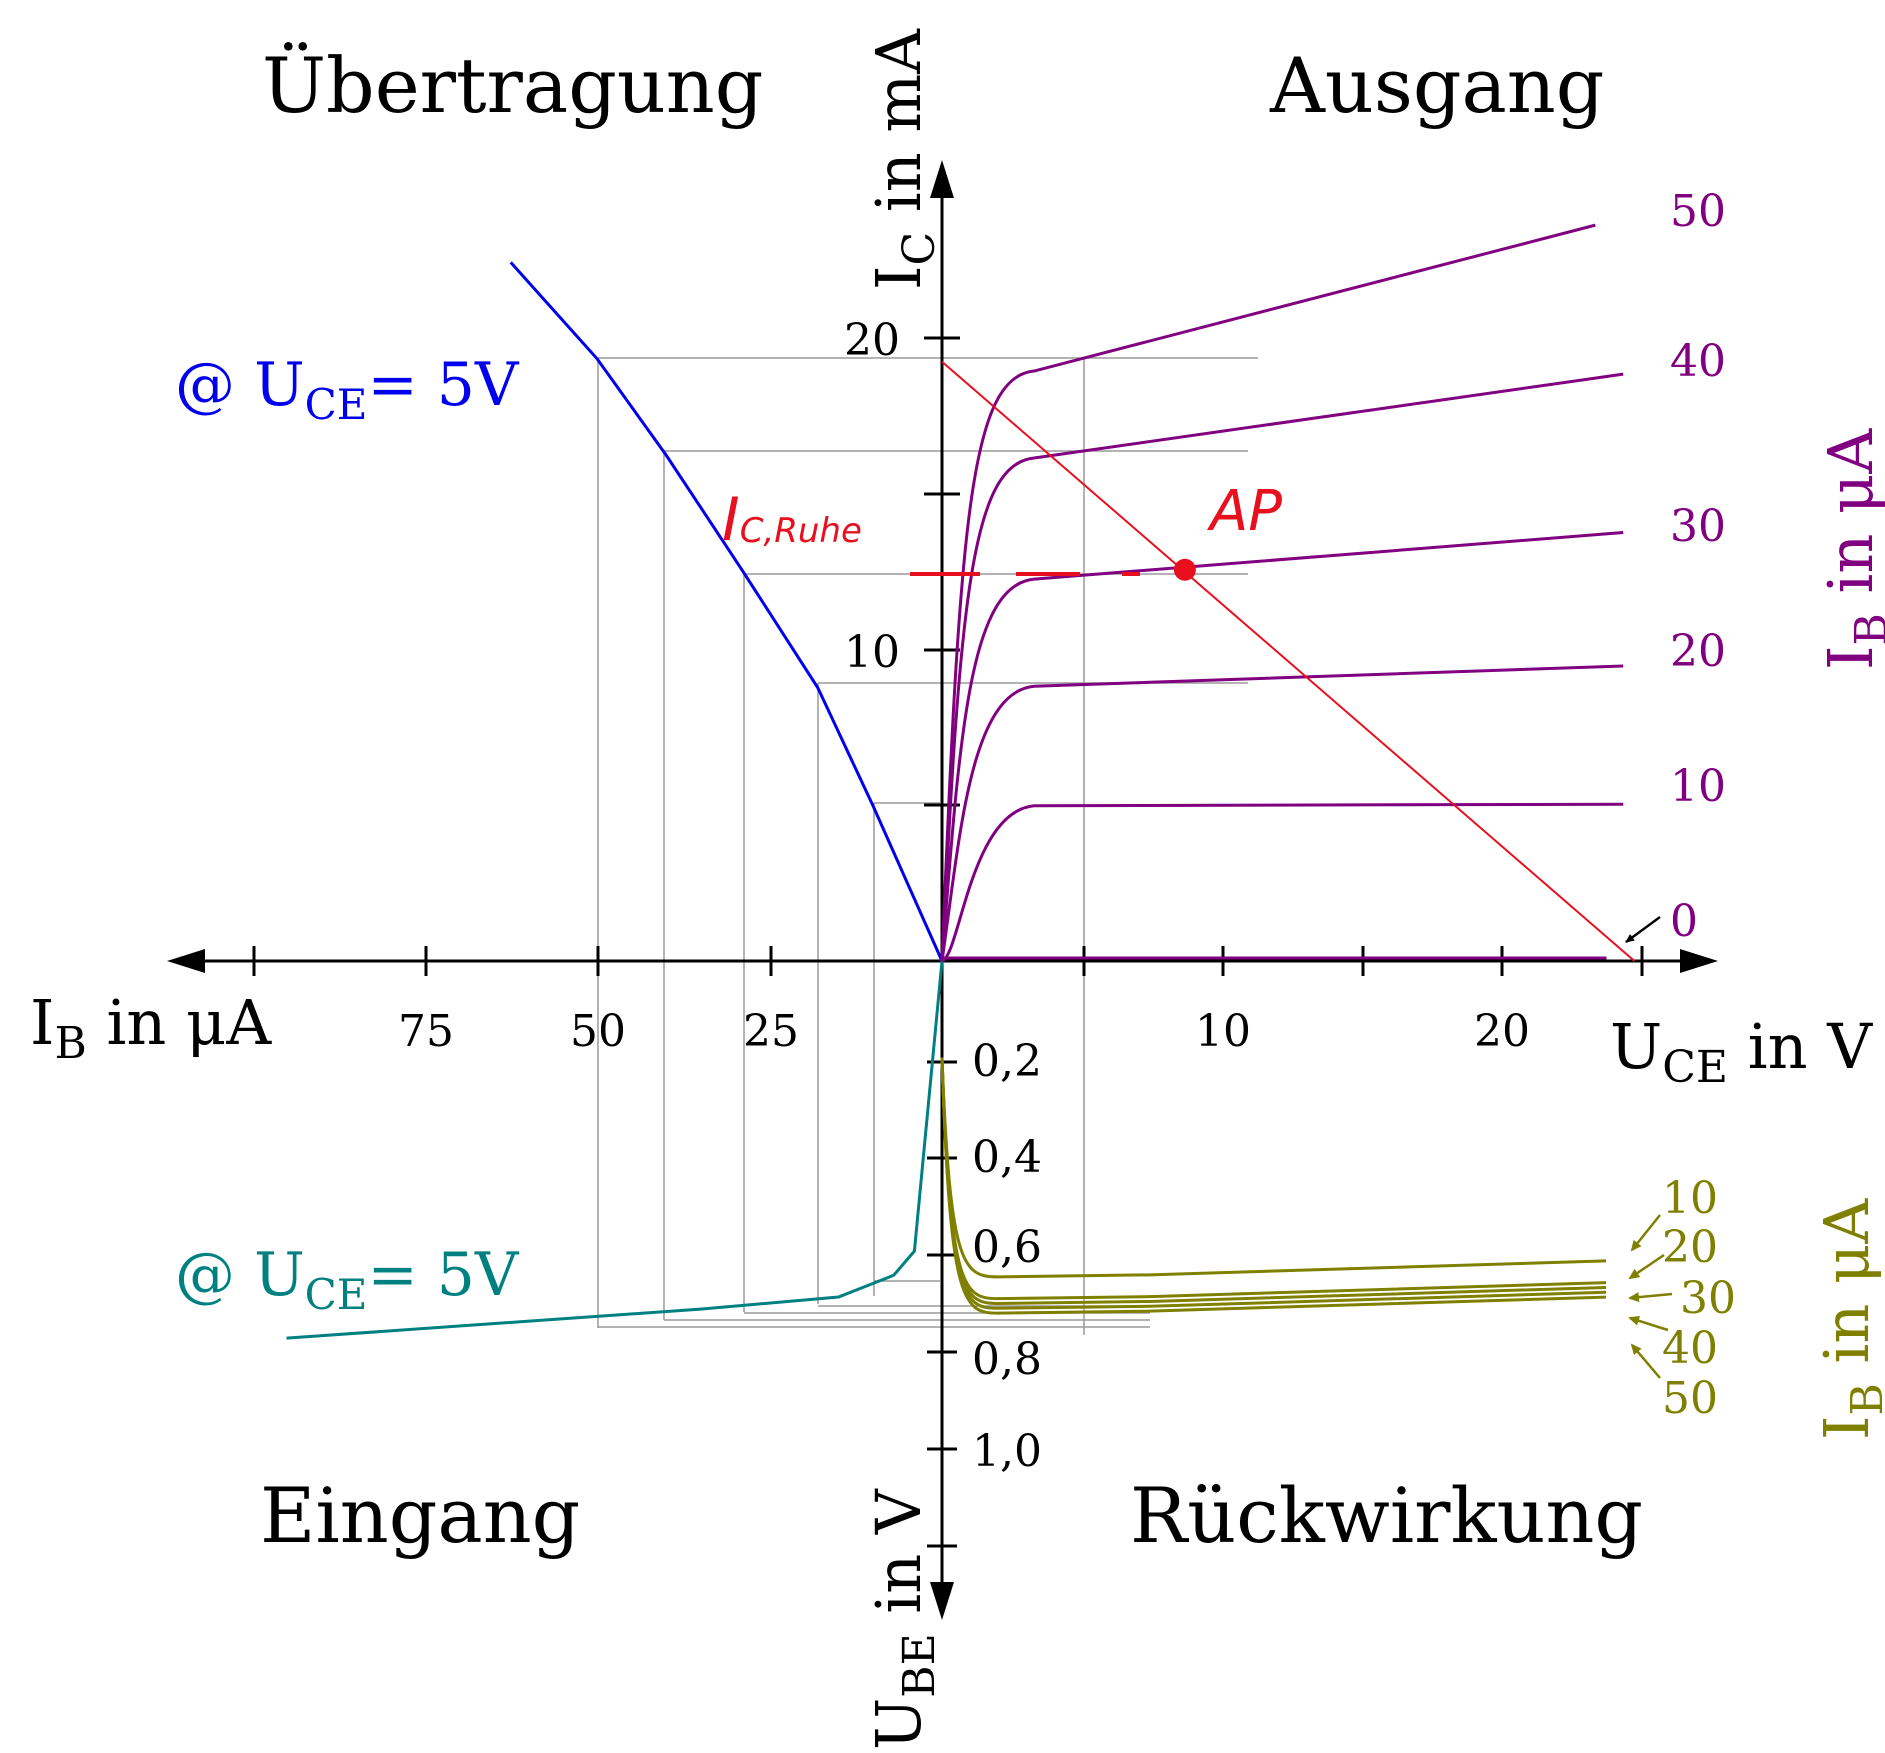 The width and height of the screenshot is (1885, 1753). Describe the element at coordinates (903, 159) in the screenshot. I see `ic-axis-label: IC in mA` at that location.